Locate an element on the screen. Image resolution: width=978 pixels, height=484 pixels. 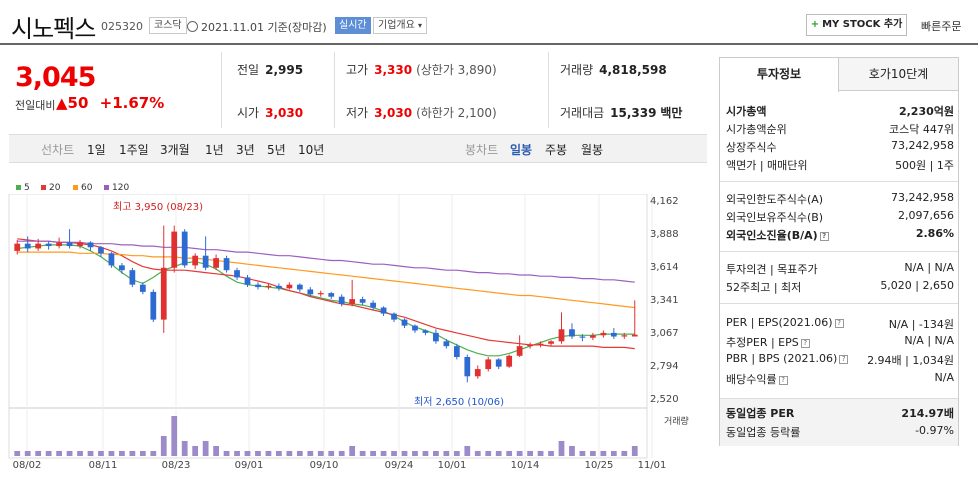
y-tick-label: 3,888 is located at coordinates (664, 234).